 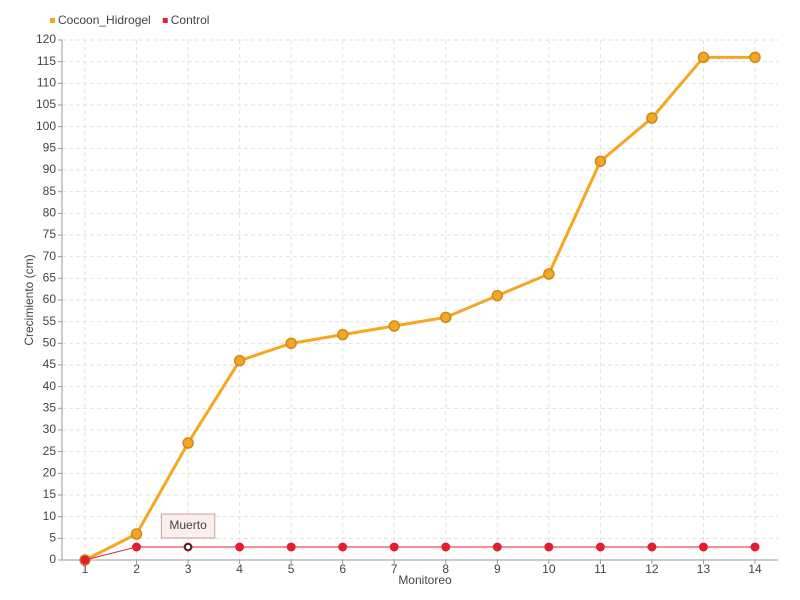 What do you see at coordinates (46, 39) in the screenshot?
I see `y-tick-label: 120` at bounding box center [46, 39].